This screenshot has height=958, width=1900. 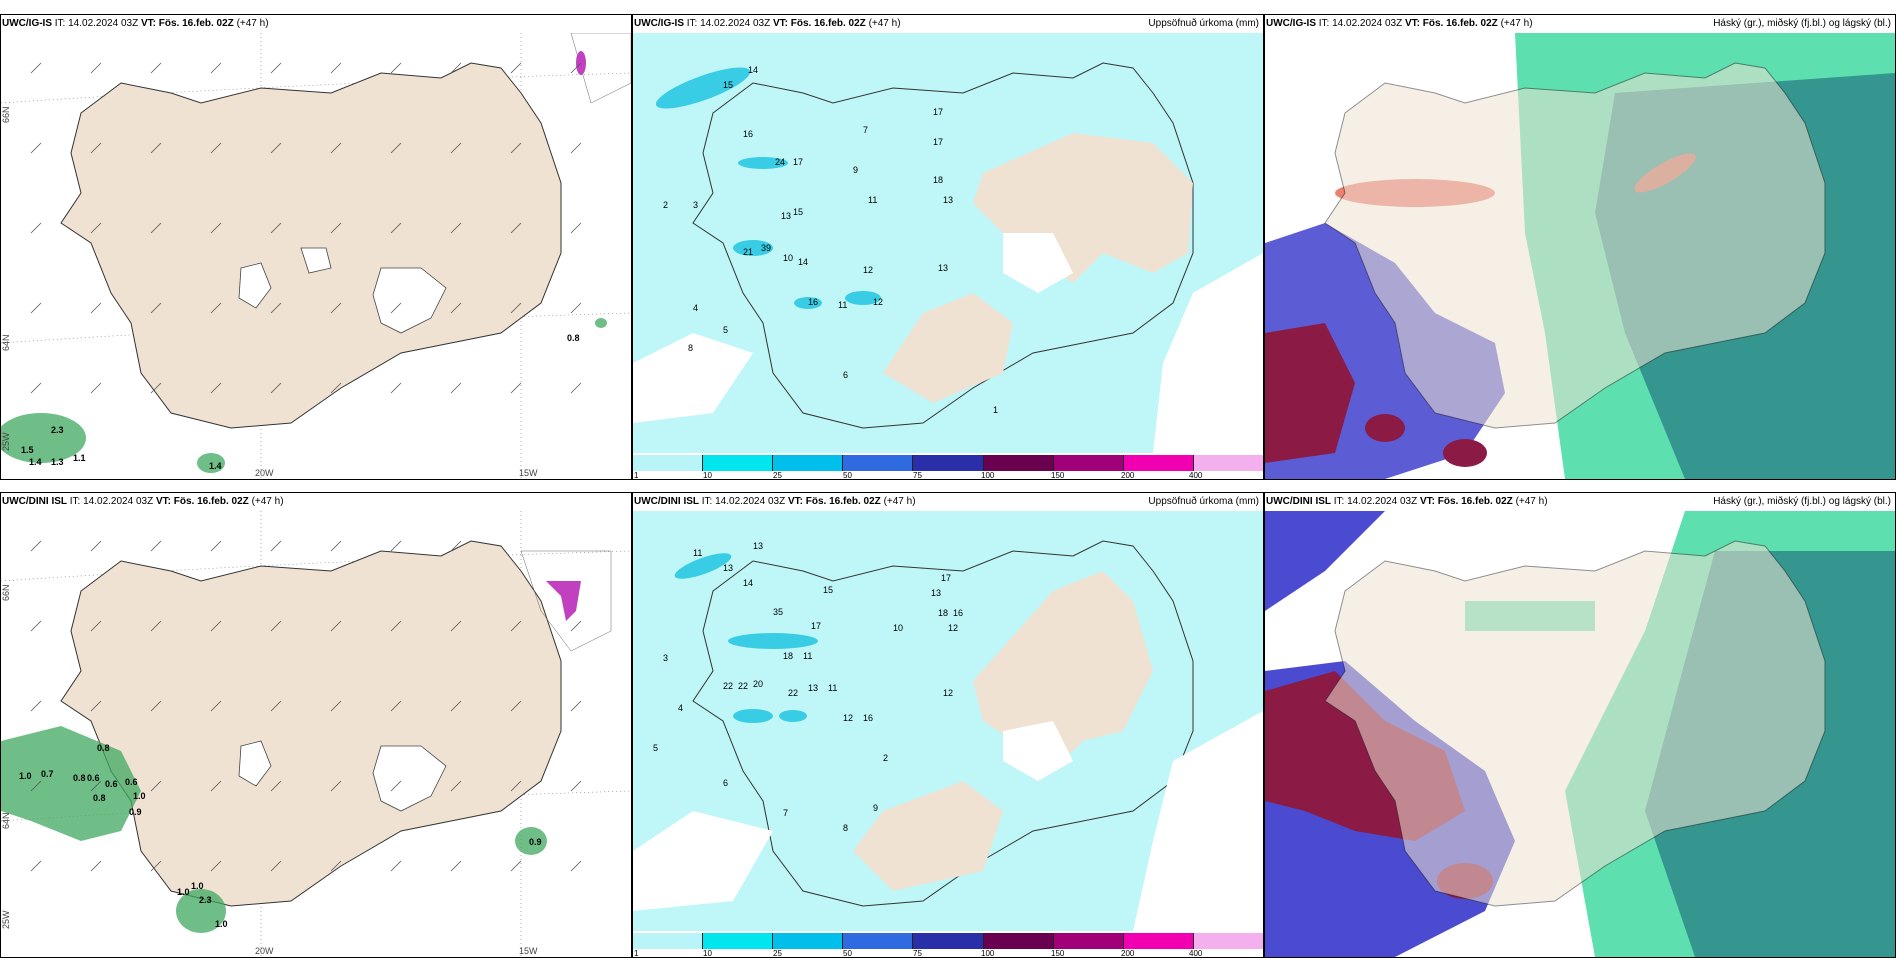 I want to click on svg-text: 4, so click(x=680, y=708).